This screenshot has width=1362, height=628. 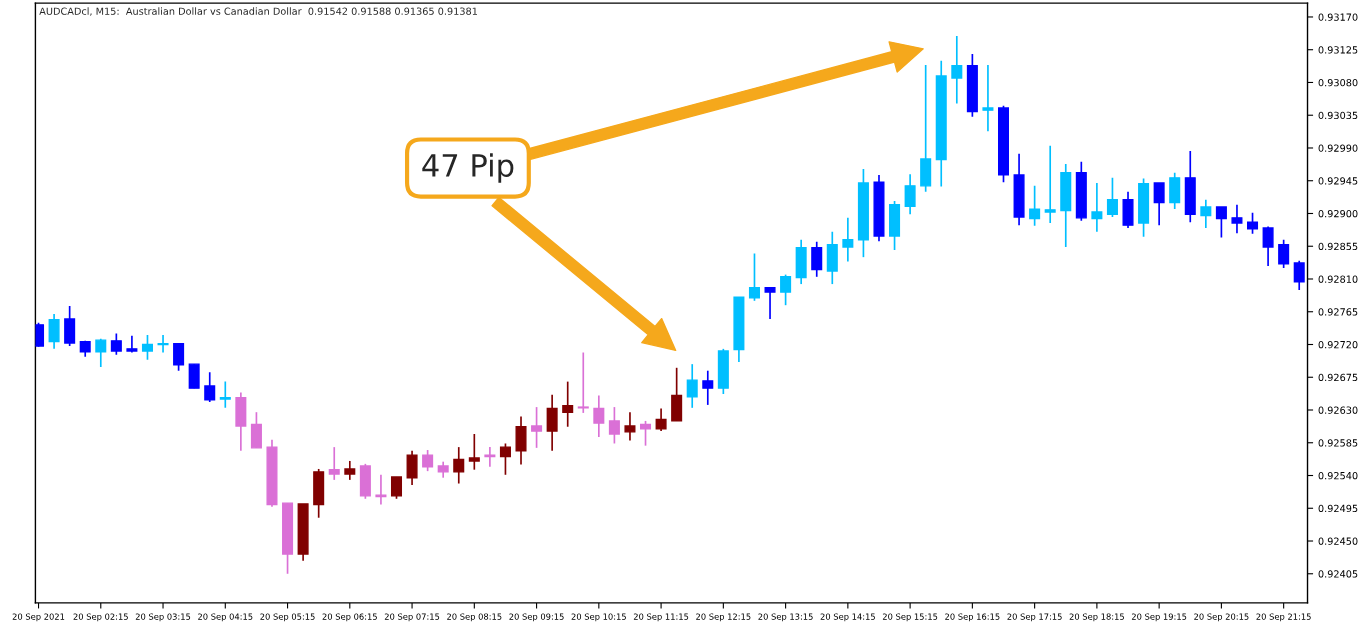 I want to click on x-tick-label: 20 Sep 06:15, so click(x=349, y=617).